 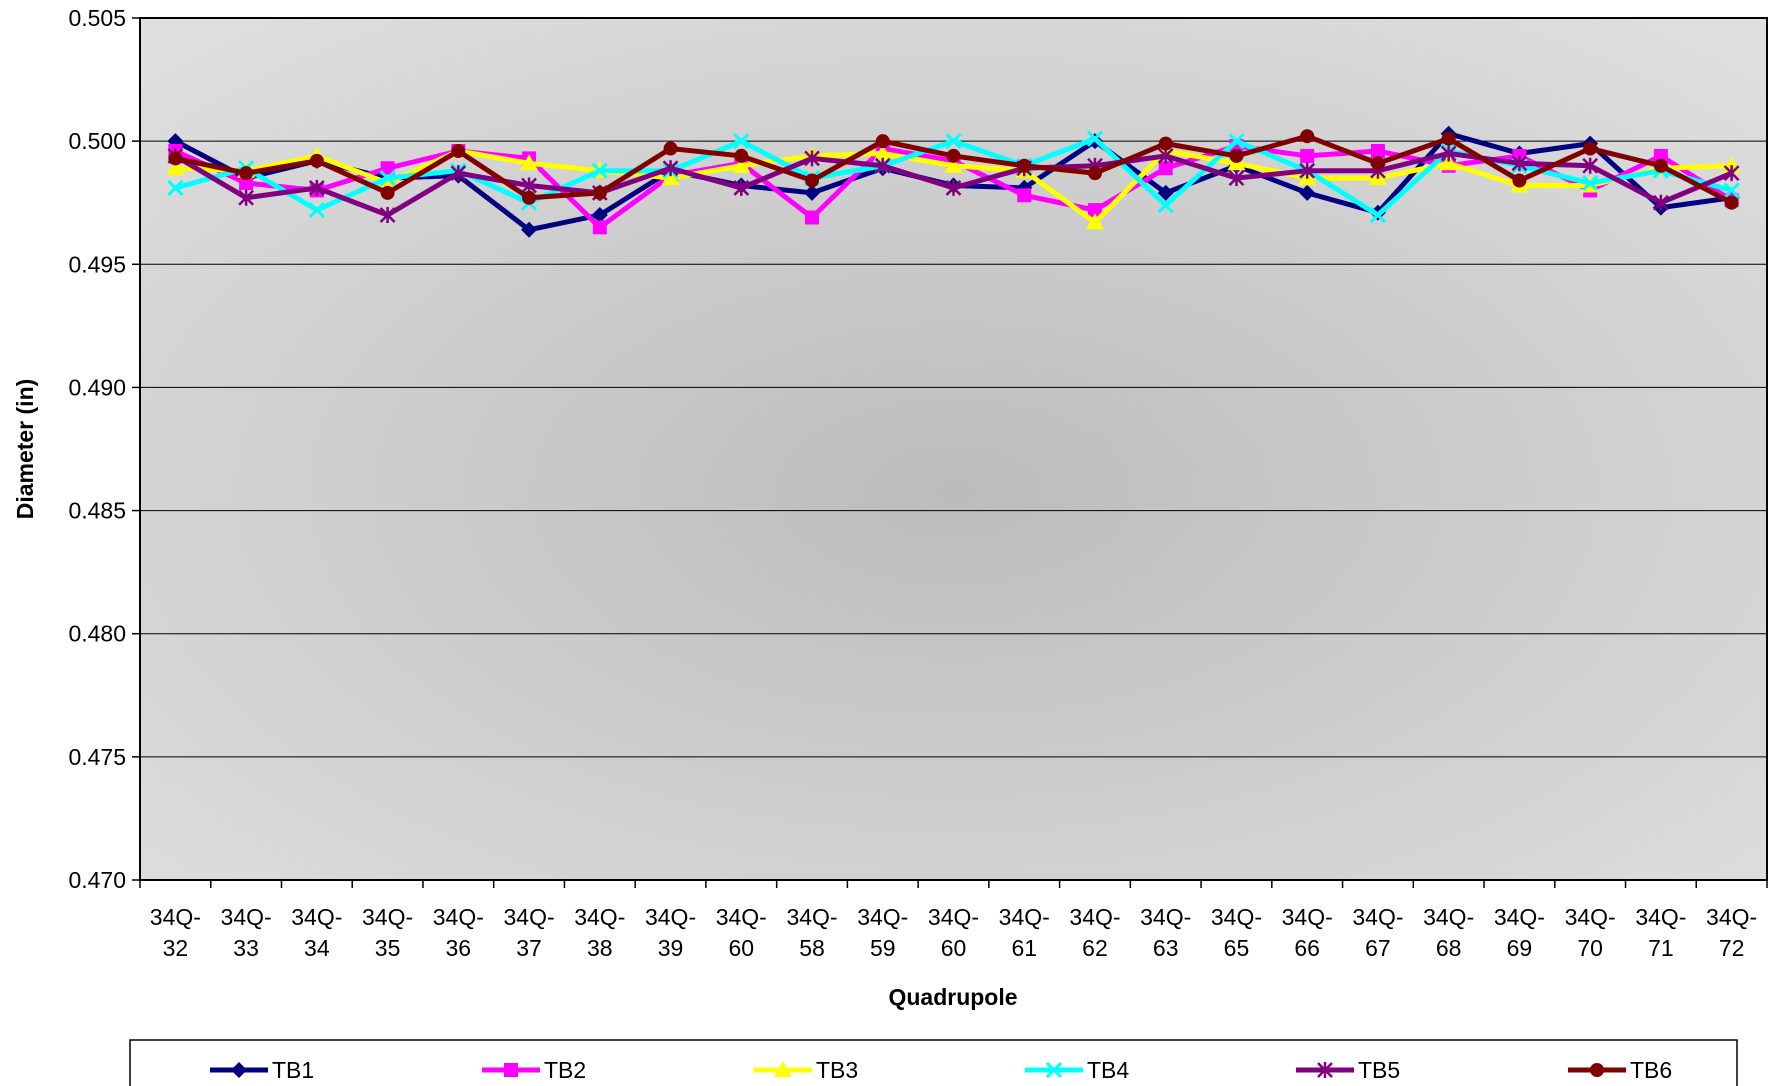 I want to click on y-axis-title: Diameter (in), so click(x=25, y=449).